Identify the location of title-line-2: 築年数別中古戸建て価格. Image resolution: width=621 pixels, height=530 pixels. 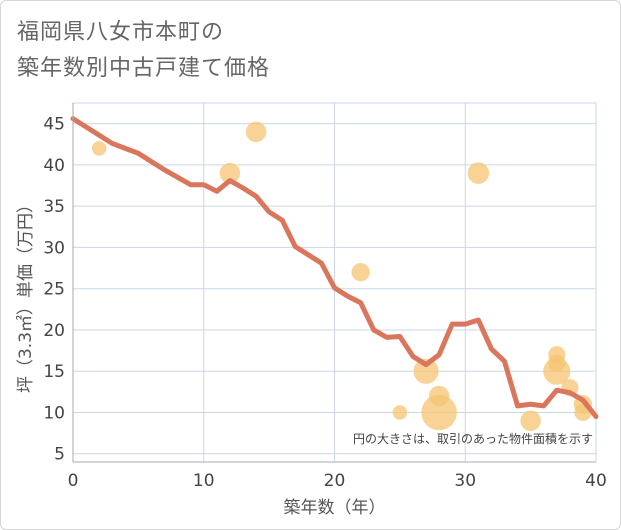
(144, 68).